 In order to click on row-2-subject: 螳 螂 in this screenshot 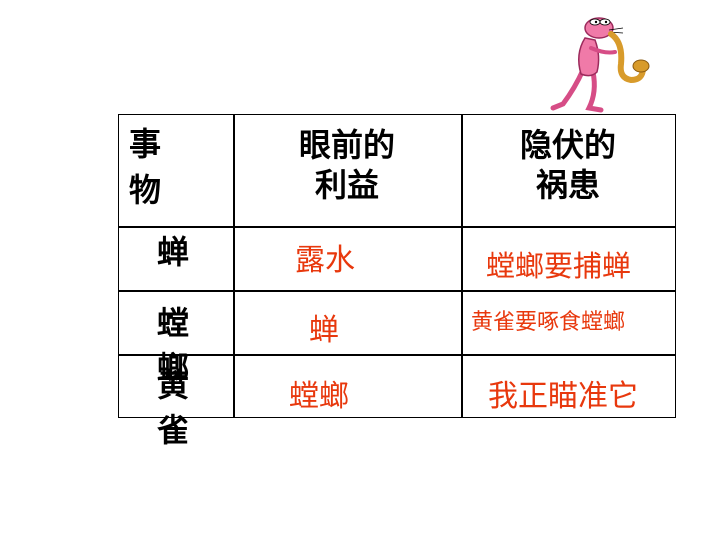, I will do `click(173, 345)`.